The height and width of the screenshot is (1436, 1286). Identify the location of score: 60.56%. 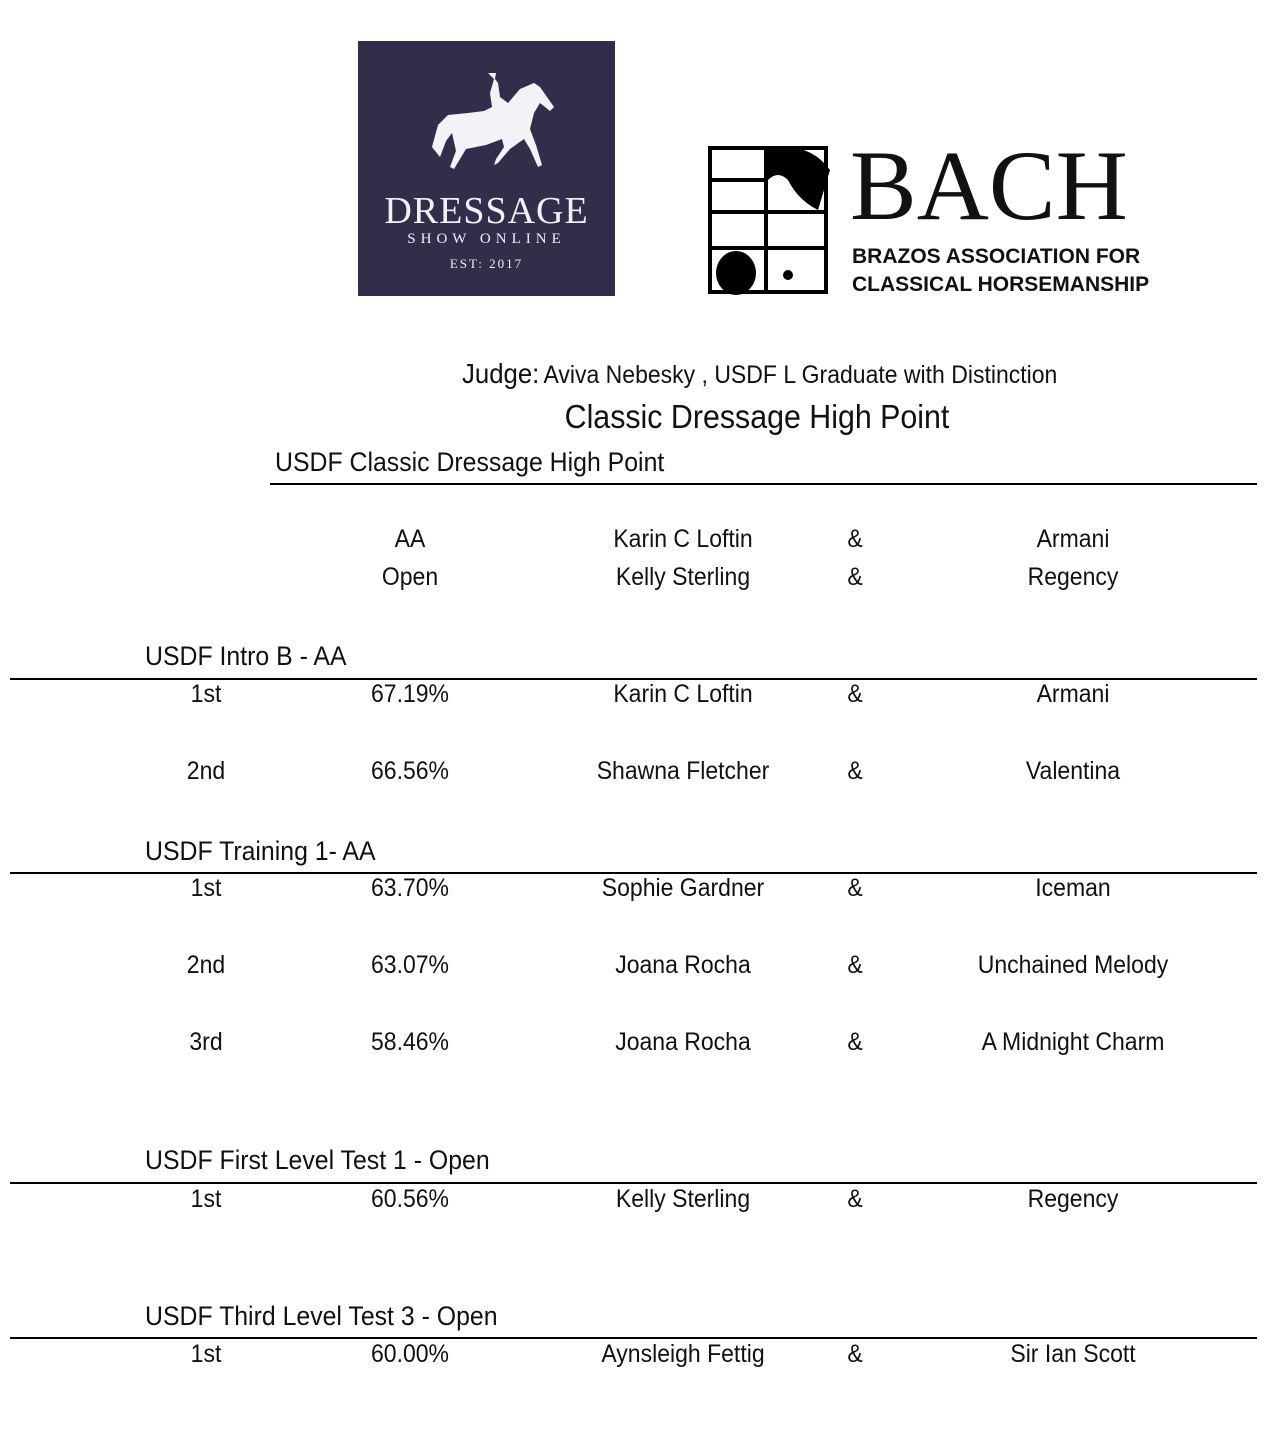
(410, 1199).